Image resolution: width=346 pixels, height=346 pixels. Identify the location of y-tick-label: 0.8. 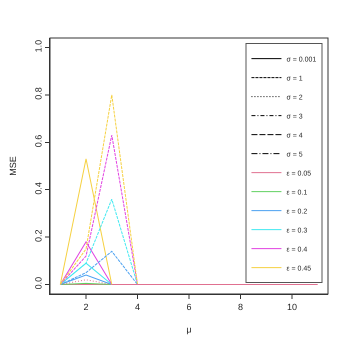
(38, 93).